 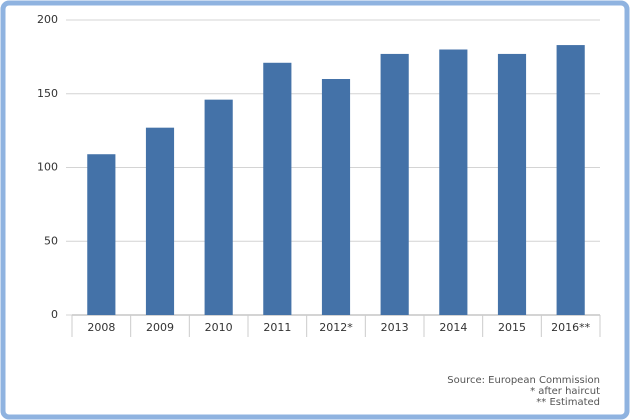 I want to click on y-tick-label: 200, so click(x=47, y=19).